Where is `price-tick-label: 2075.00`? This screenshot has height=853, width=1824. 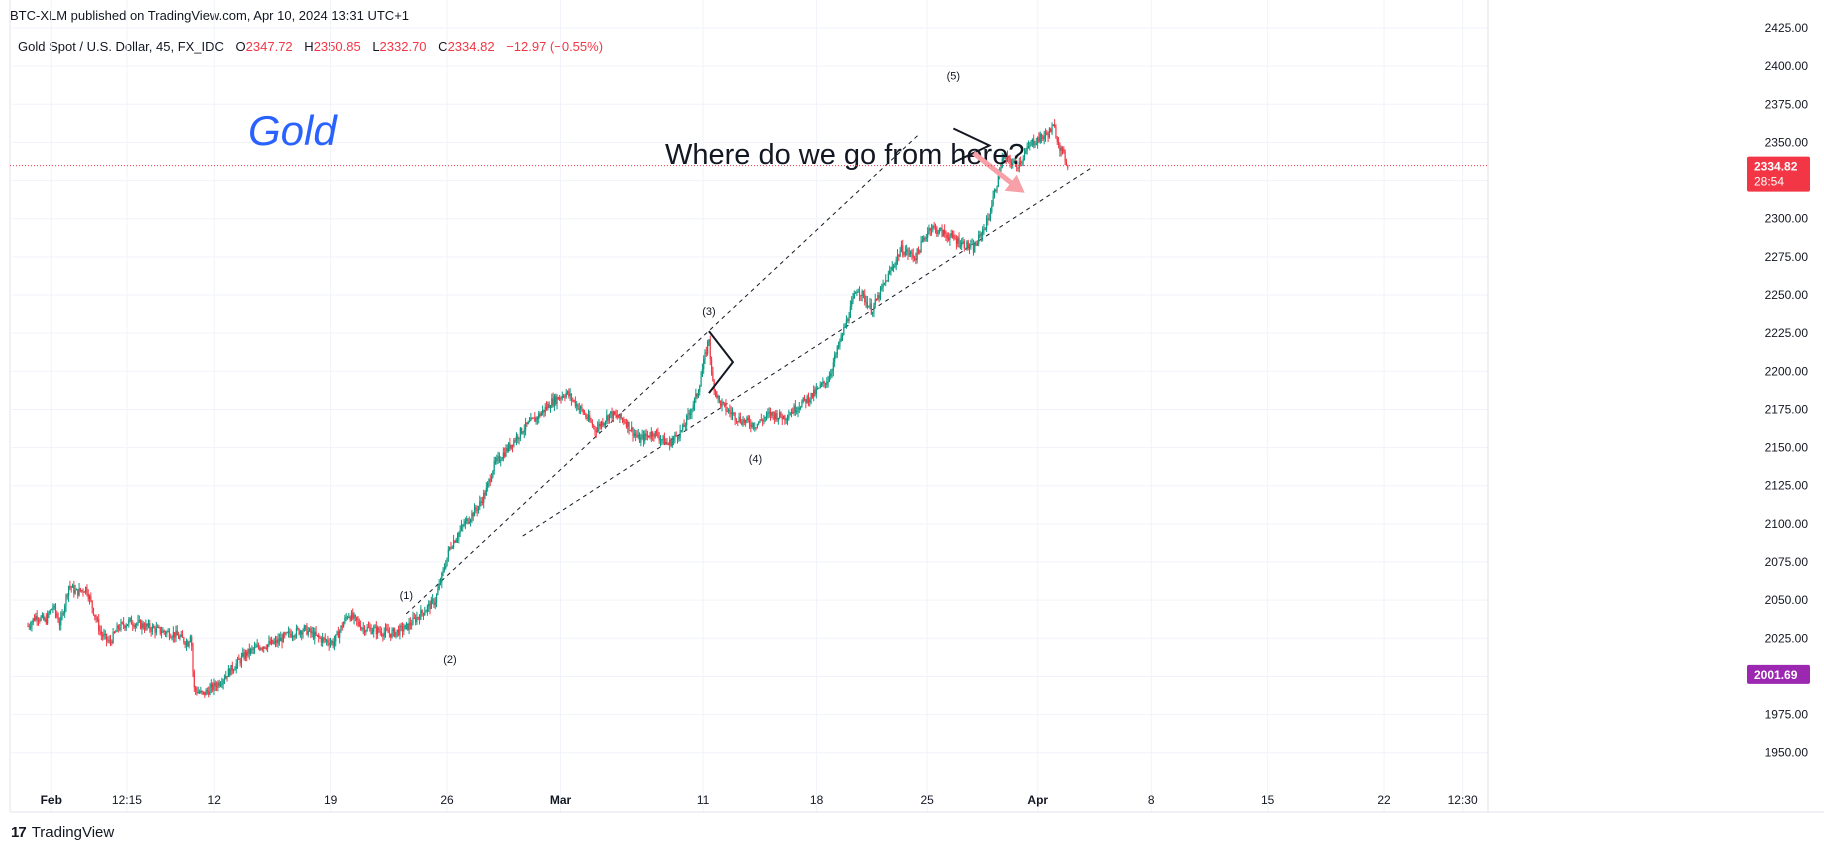 price-tick-label: 2075.00 is located at coordinates (1787, 562).